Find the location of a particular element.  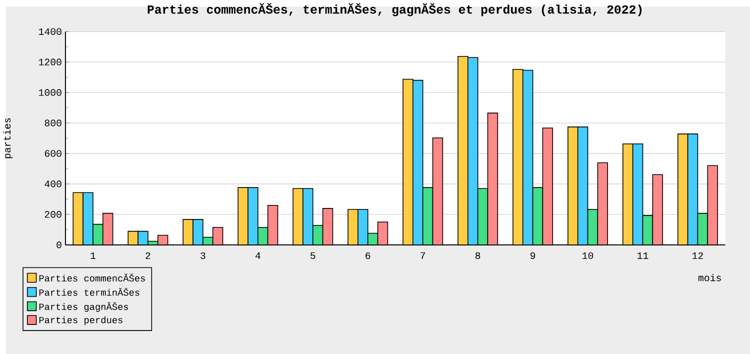

x-tick-label: 9 is located at coordinates (533, 256).